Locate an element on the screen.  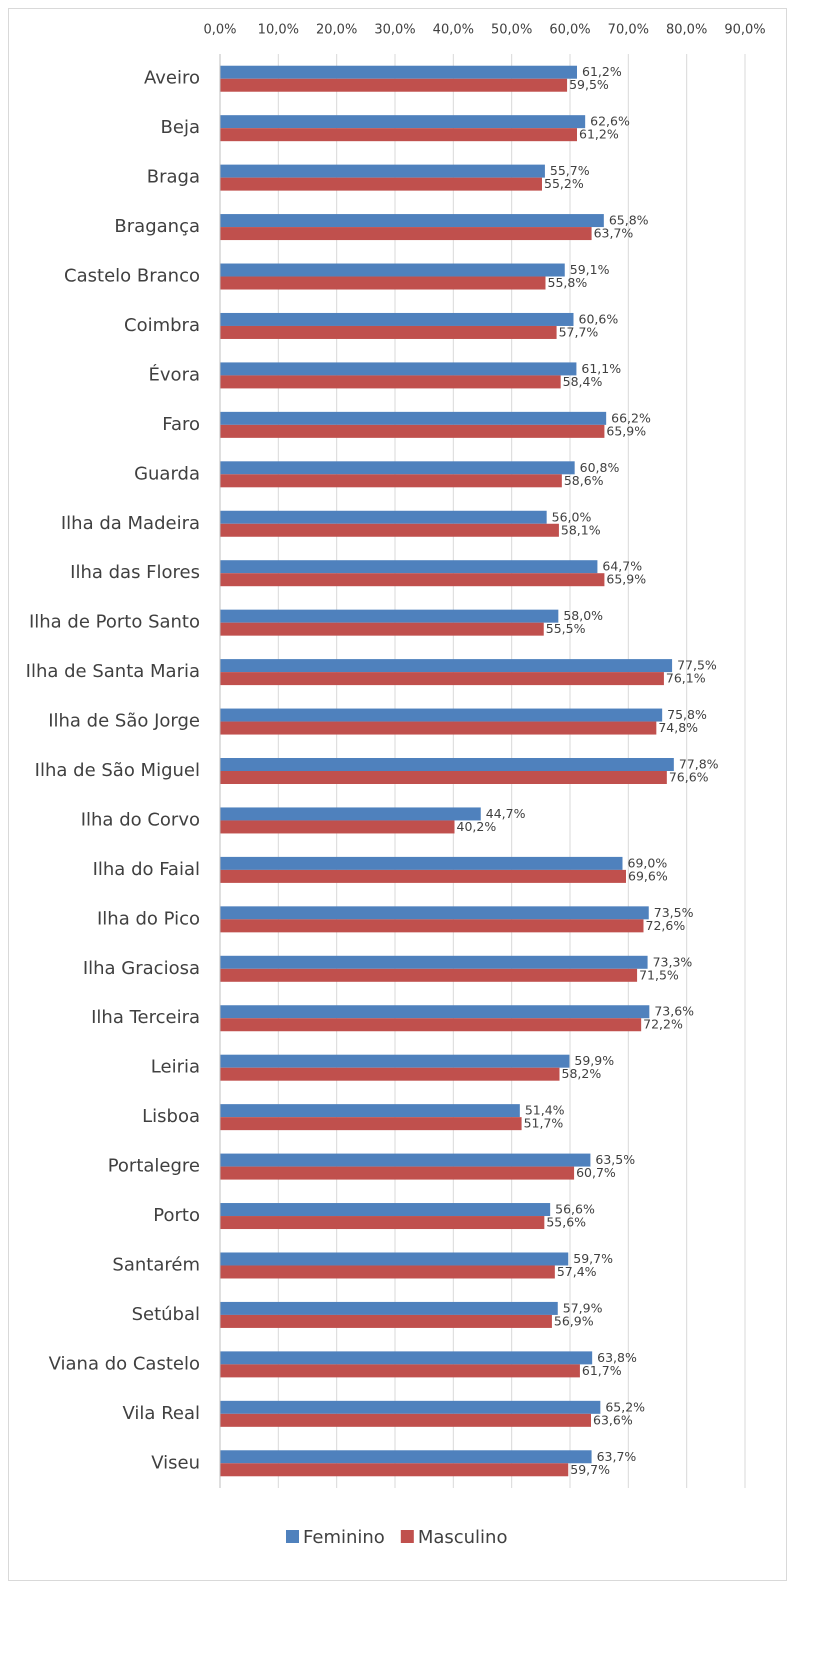
data-label: 58,6% is located at coordinates (584, 480).